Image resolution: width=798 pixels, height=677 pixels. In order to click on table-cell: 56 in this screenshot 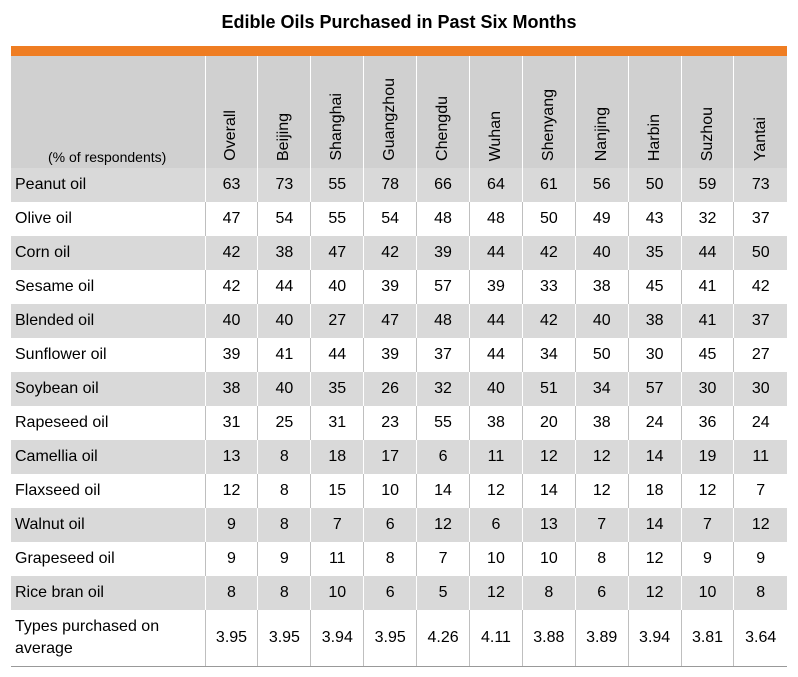, I will do `click(602, 185)`.